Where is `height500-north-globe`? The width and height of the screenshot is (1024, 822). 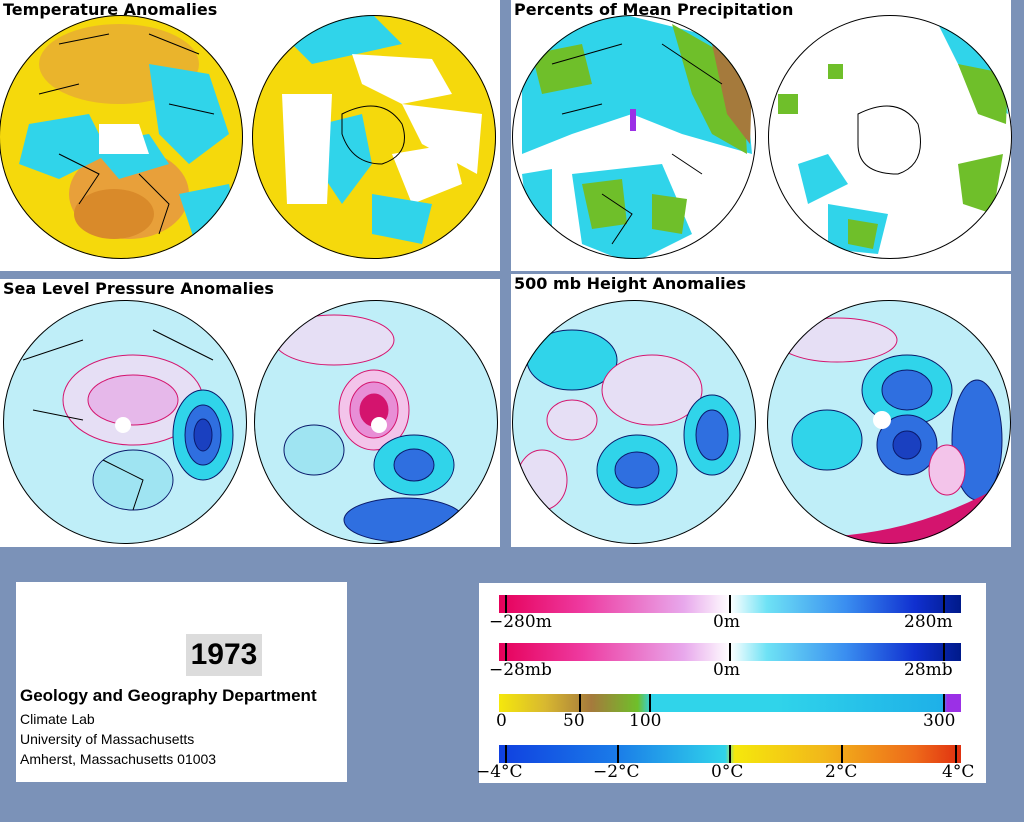 height500-north-globe is located at coordinates (634, 422).